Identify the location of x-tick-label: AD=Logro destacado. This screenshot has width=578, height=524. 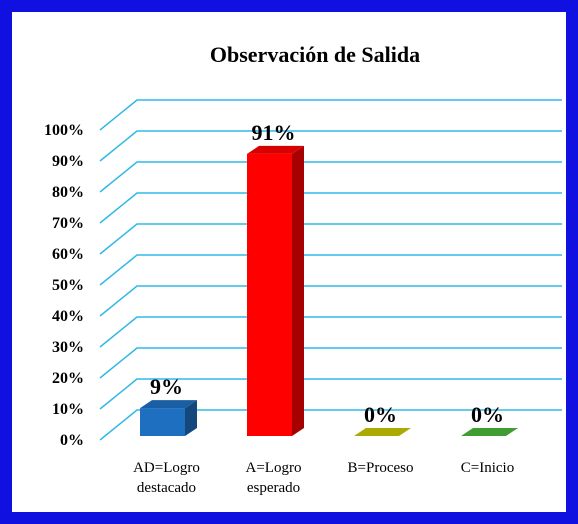
(166, 478).